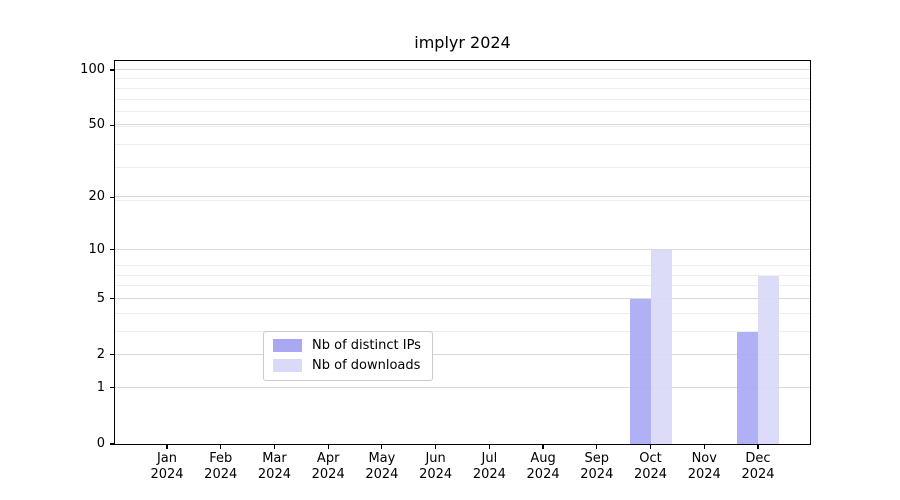 This screenshot has width=900, height=500. Describe the element at coordinates (597, 458) in the screenshot. I see `x-tick-label-line: Sep` at that location.